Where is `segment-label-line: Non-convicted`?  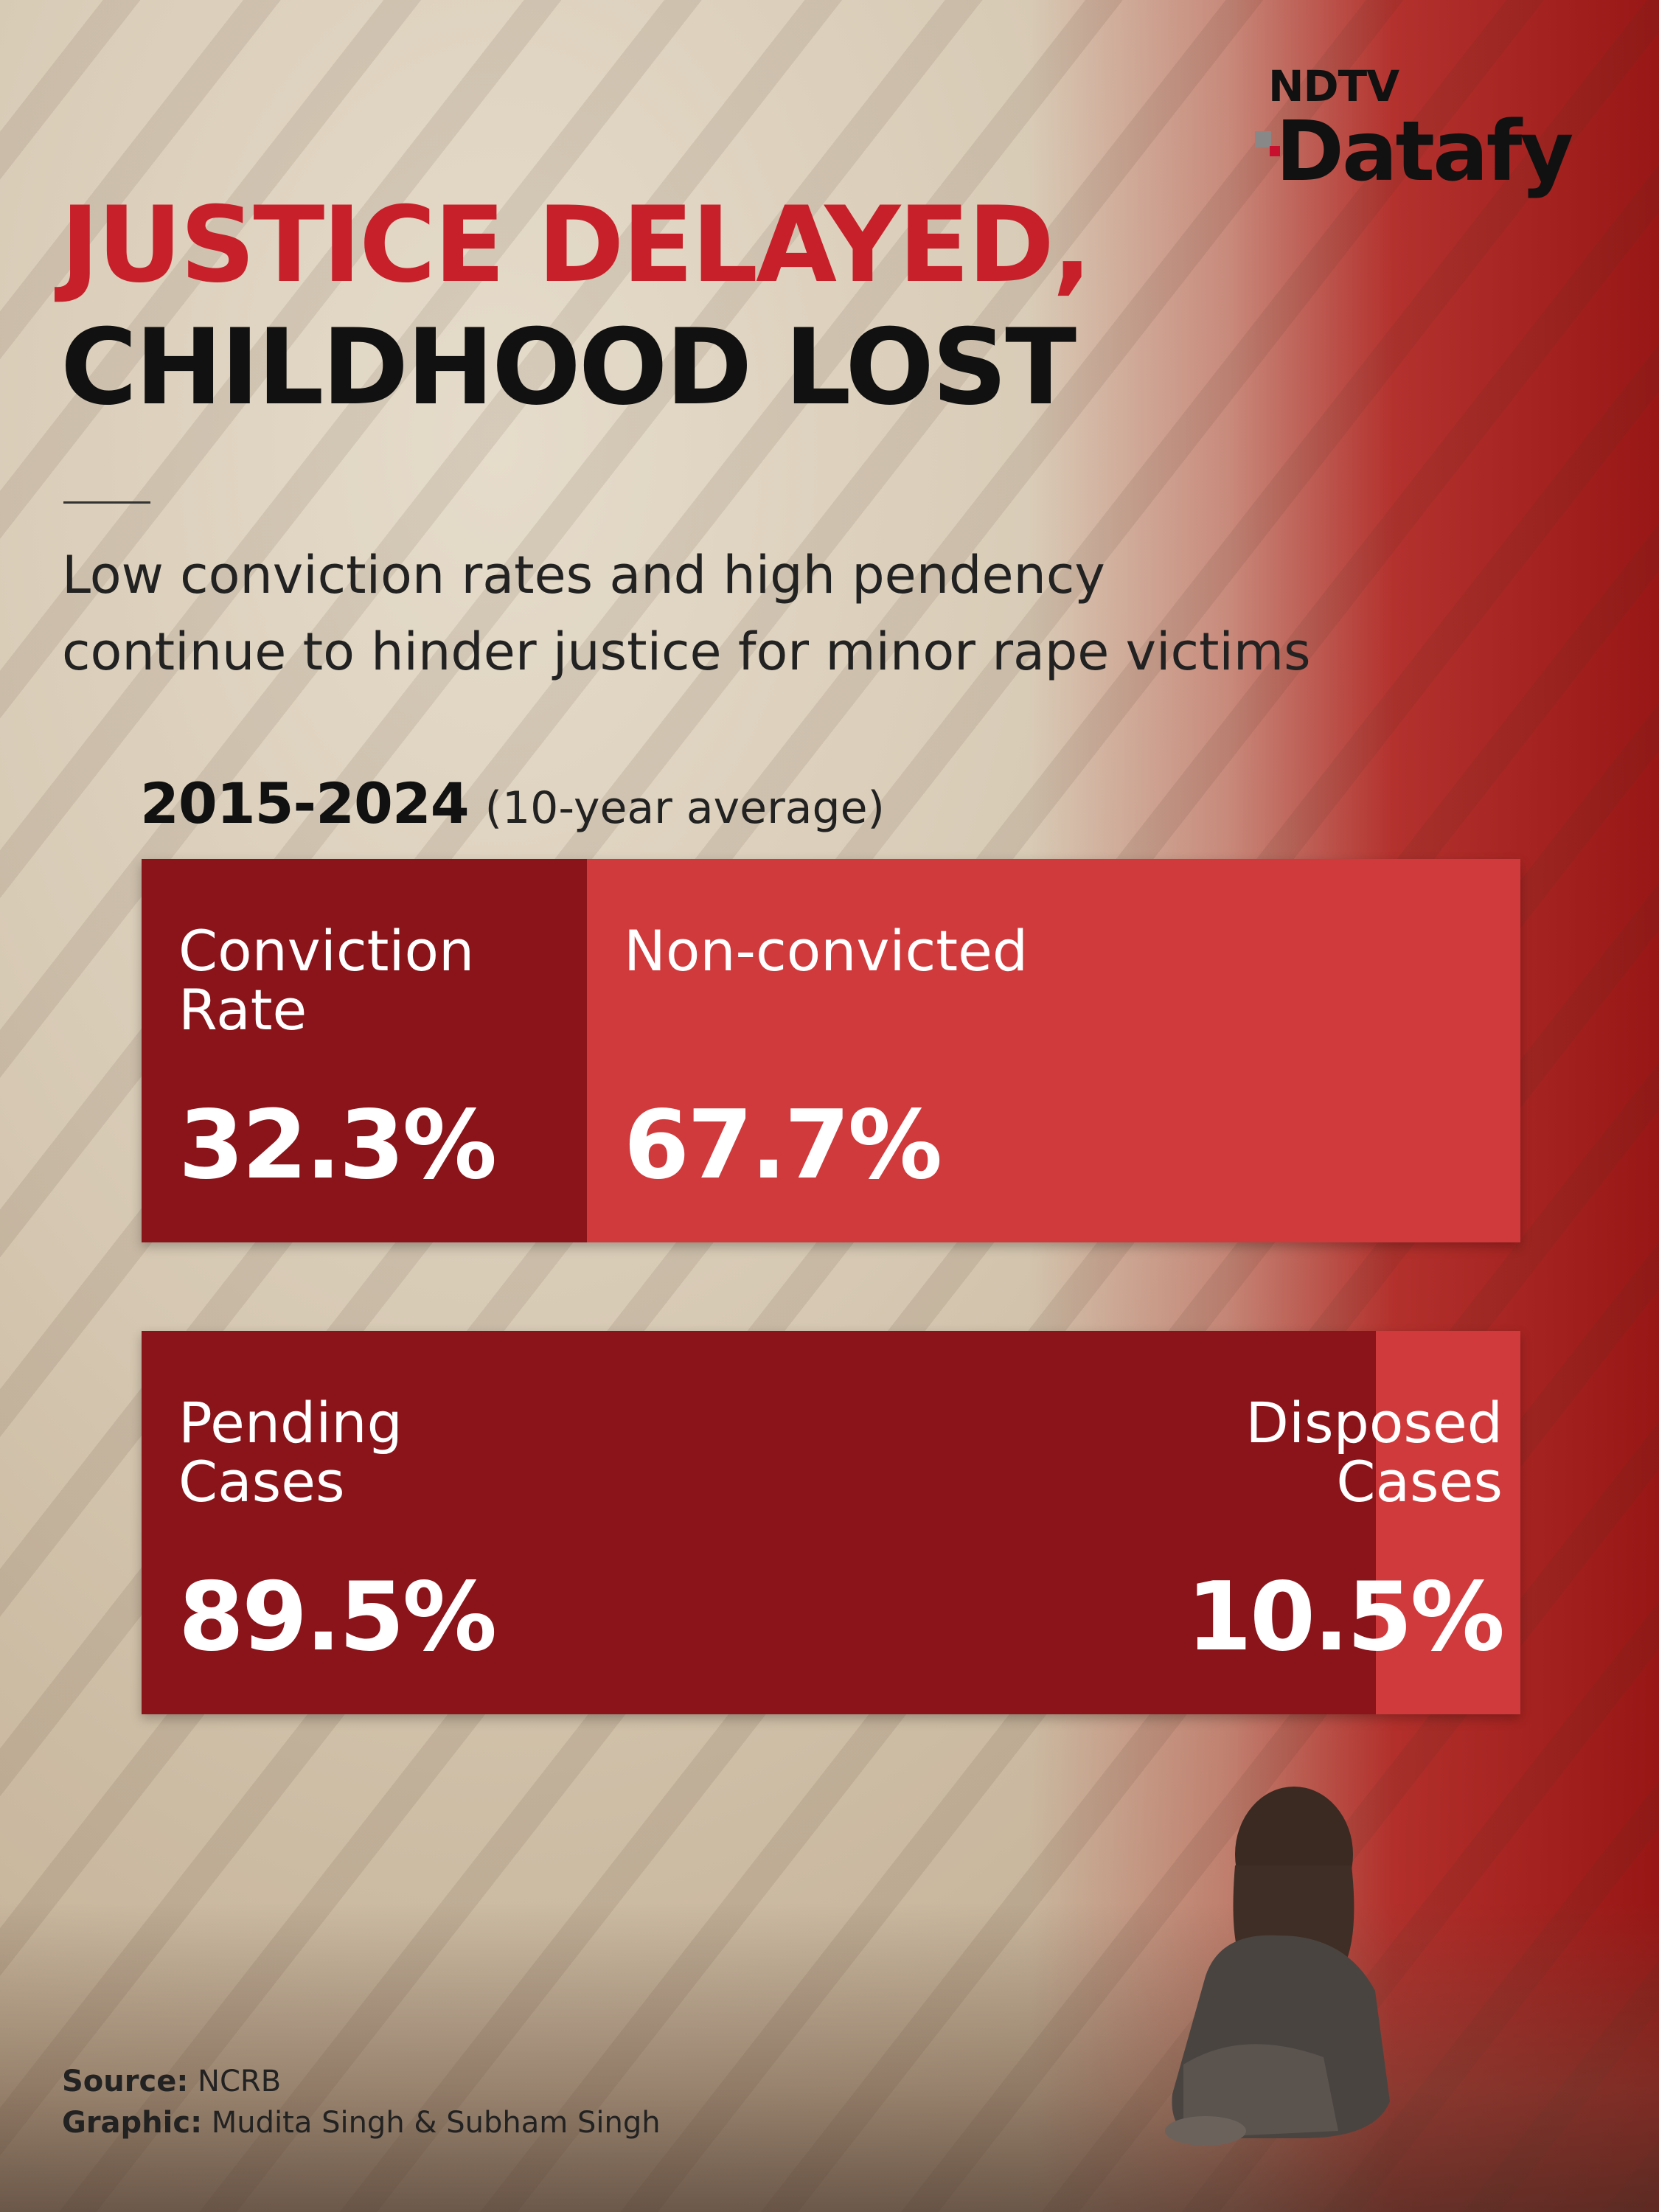 segment-label-line: Non-convicted is located at coordinates (826, 951).